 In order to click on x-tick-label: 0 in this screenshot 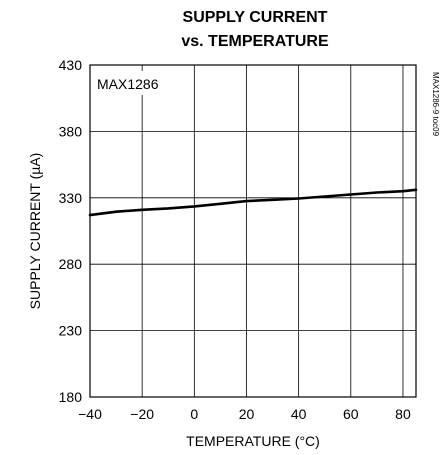, I will do `click(194, 414)`.